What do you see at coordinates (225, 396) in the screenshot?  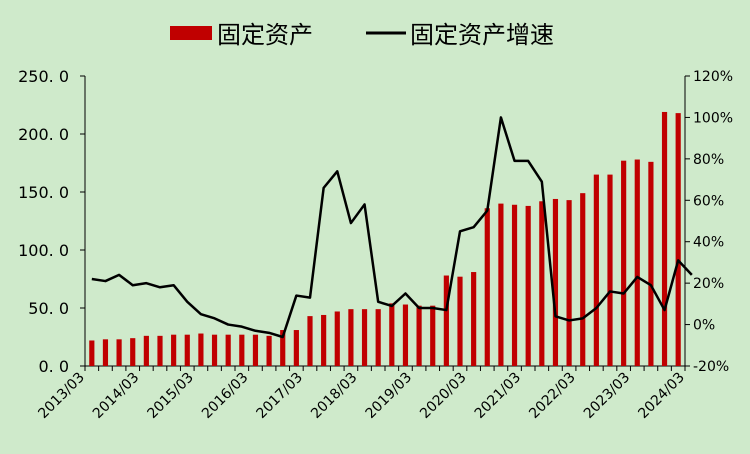 I see `x-axis-tick-label: 2016/03` at bounding box center [225, 396].